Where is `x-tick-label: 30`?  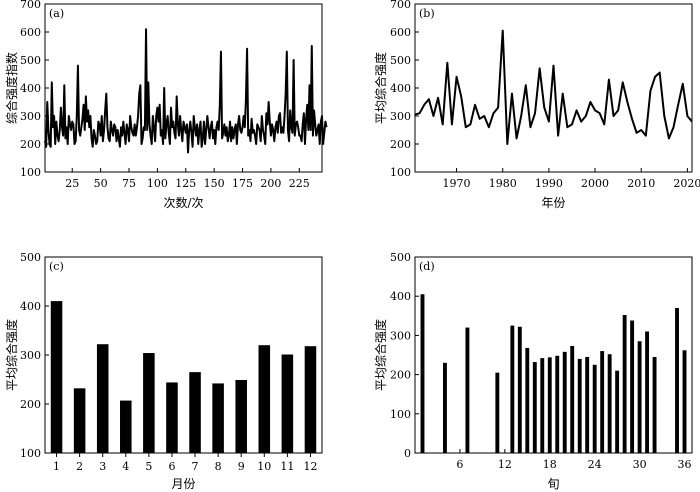
x-tick-label: 30 is located at coordinates (640, 464).